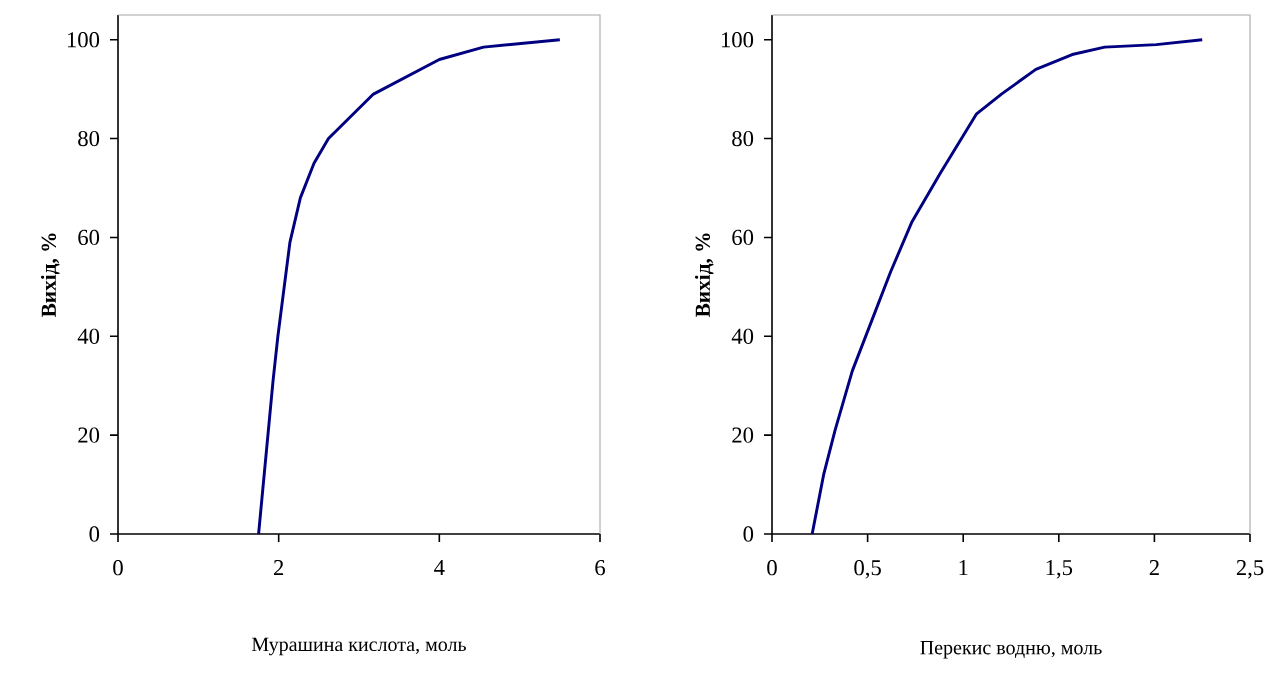 The width and height of the screenshot is (1273, 682). Describe the element at coordinates (600, 568) in the screenshot. I see `x-tick-label: 6` at that location.